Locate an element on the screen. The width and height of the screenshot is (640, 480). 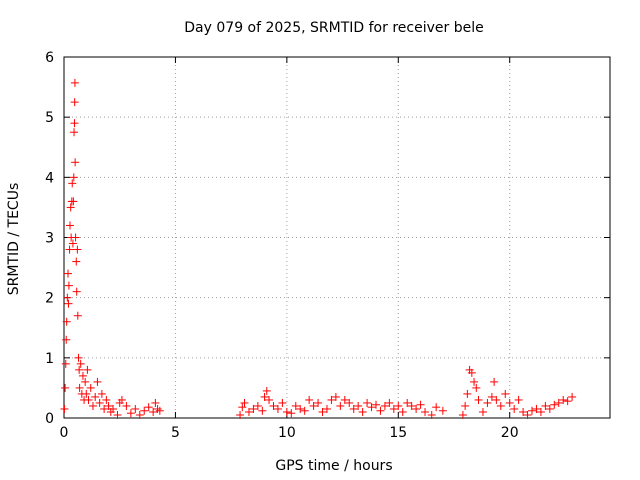
y-tick-label: 4 is located at coordinates (49, 178).